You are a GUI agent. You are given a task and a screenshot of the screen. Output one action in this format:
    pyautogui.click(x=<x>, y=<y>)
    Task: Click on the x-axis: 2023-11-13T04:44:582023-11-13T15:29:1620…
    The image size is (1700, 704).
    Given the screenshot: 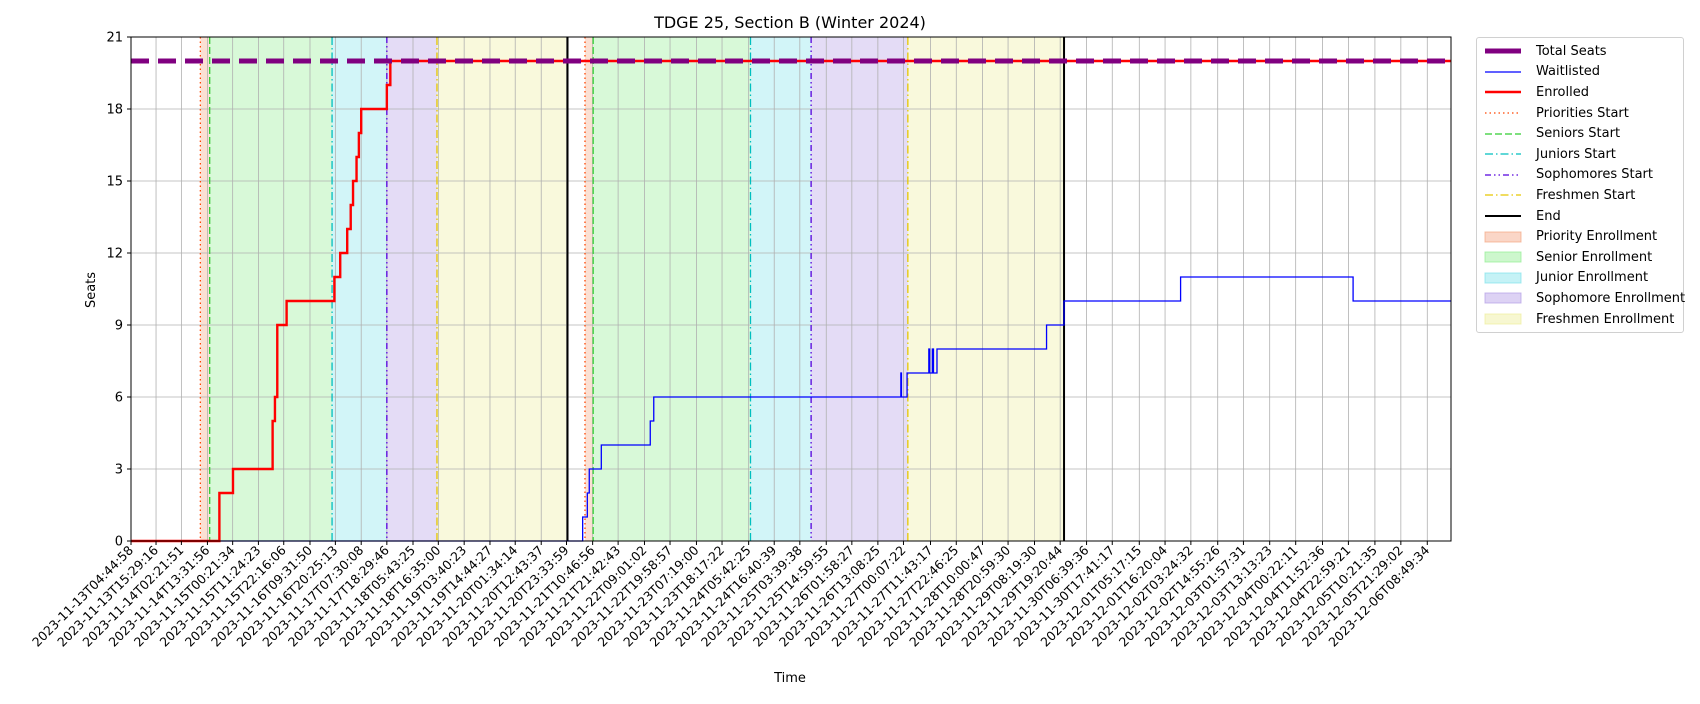 What is the action you would take?
    pyautogui.click(x=730, y=595)
    